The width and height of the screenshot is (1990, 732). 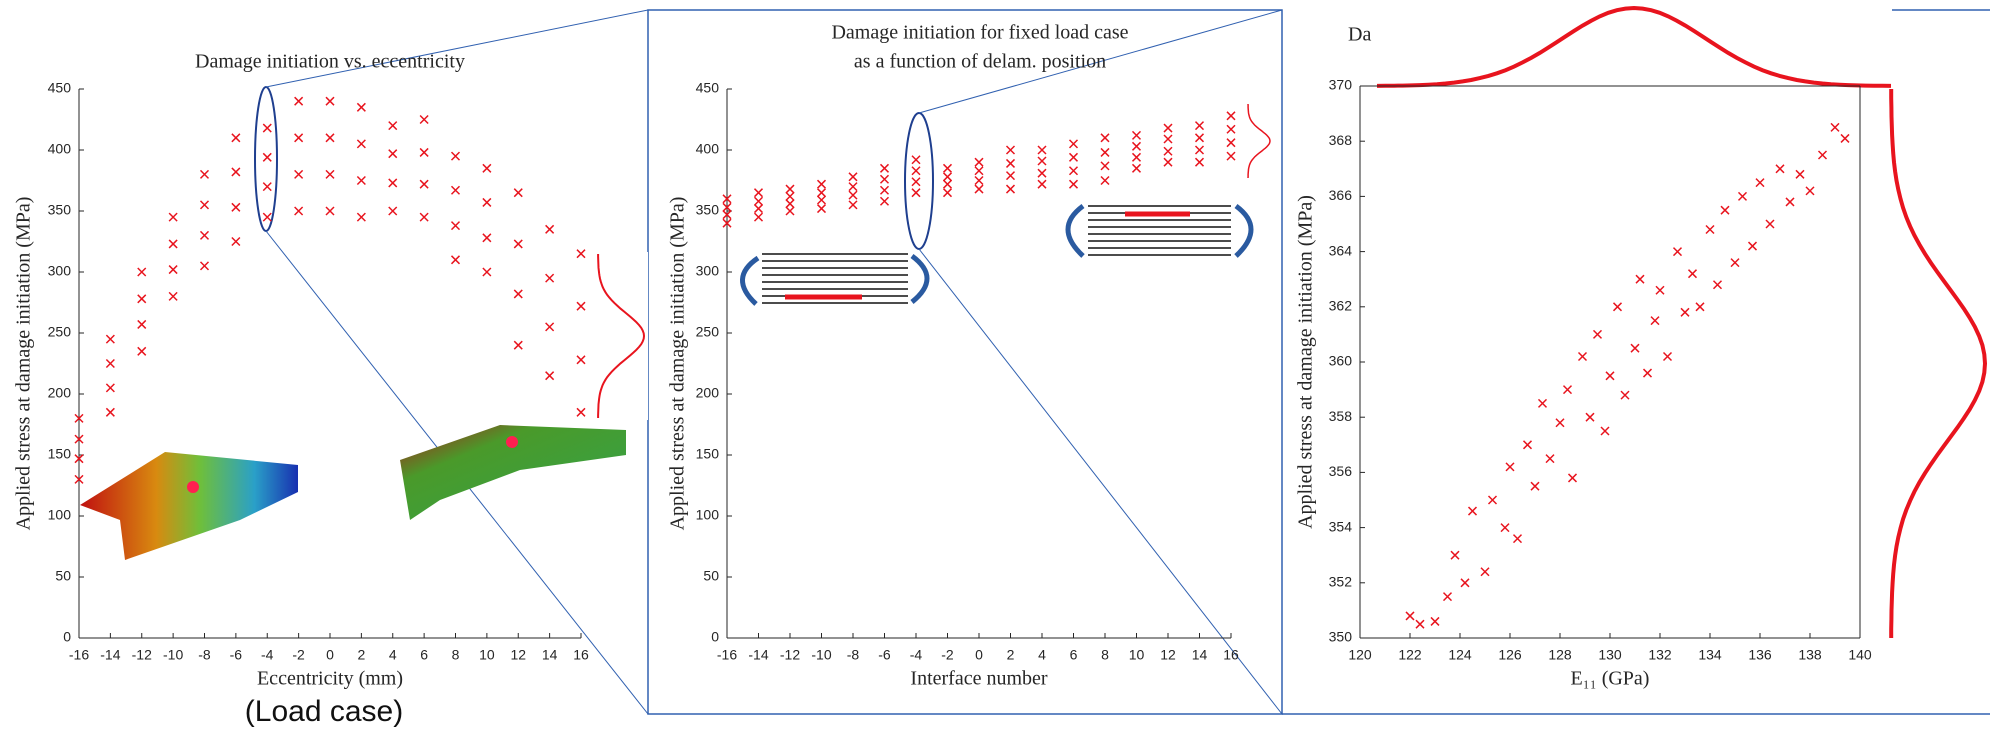 I want to click on zoom-line, so click(x=457, y=48).